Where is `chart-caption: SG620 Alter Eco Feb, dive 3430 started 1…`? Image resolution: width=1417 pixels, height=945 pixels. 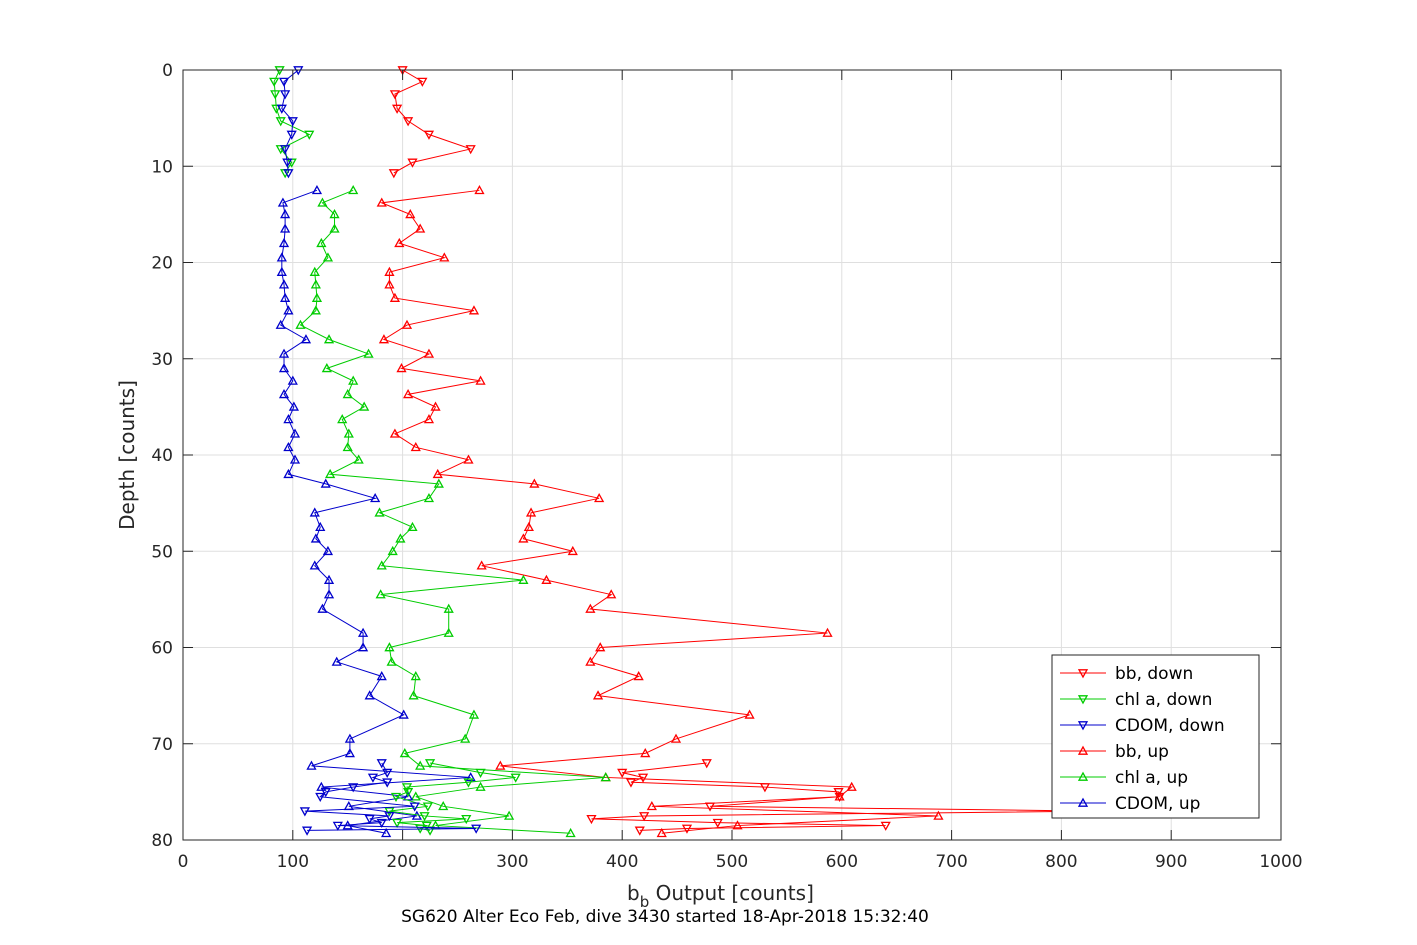 chart-caption: SG620 Alter Eco Feb, dive 3430 started 1… is located at coordinates (665, 917).